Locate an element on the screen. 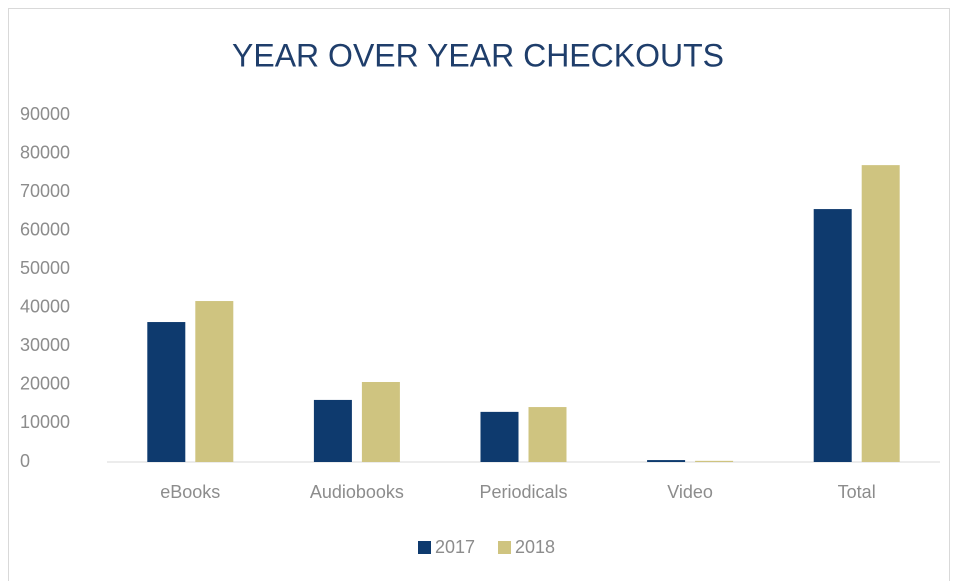 Image resolution: width=957 pixels, height=581 pixels. y-tick-label: 20000 is located at coordinates (45, 384).